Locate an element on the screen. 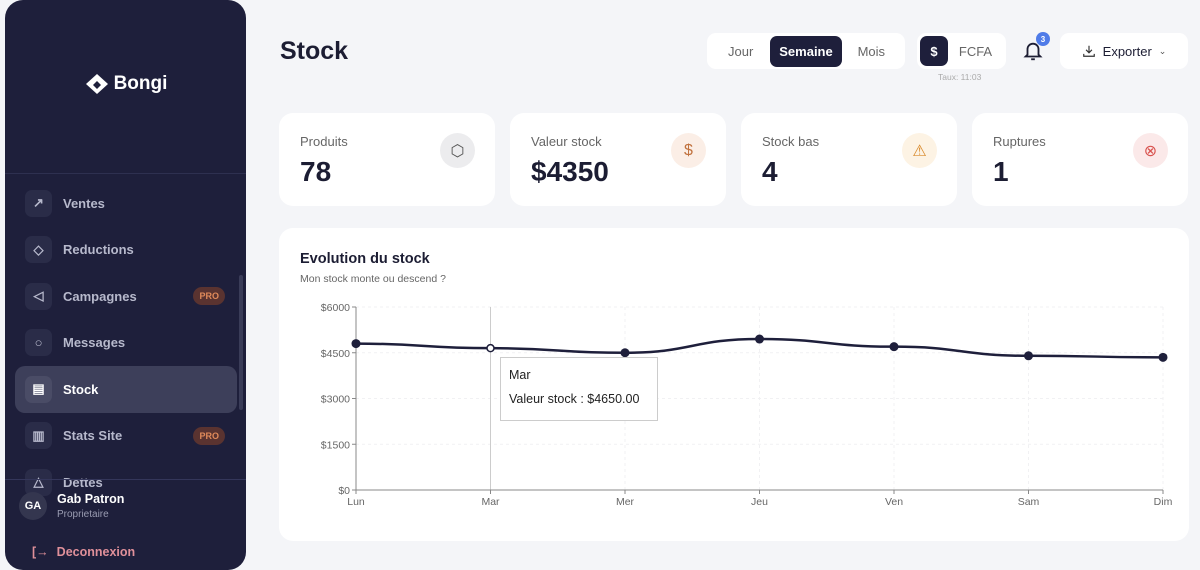 The width and height of the screenshot is (1200, 570). y-tick-label: $6000 is located at coordinates (335, 308).